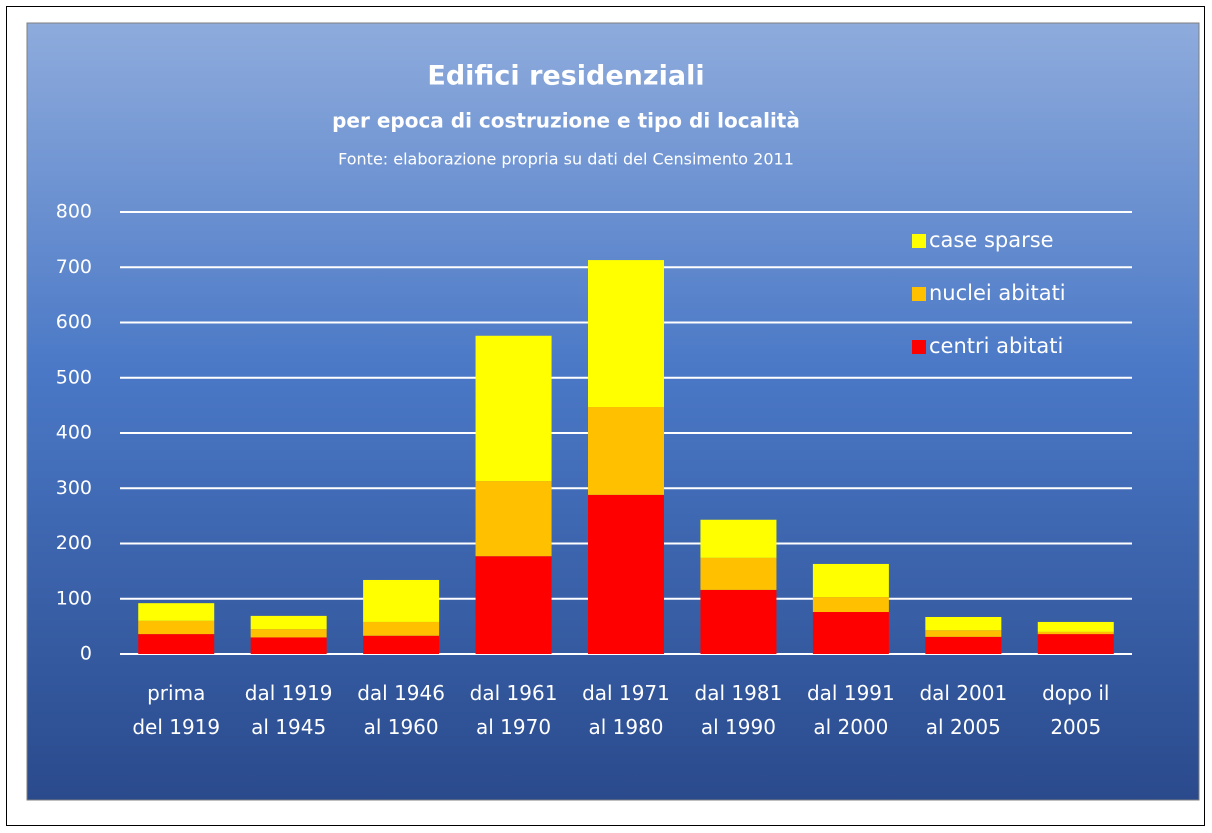  What do you see at coordinates (74, 267) in the screenshot?
I see `y-tick-label: 700` at bounding box center [74, 267].